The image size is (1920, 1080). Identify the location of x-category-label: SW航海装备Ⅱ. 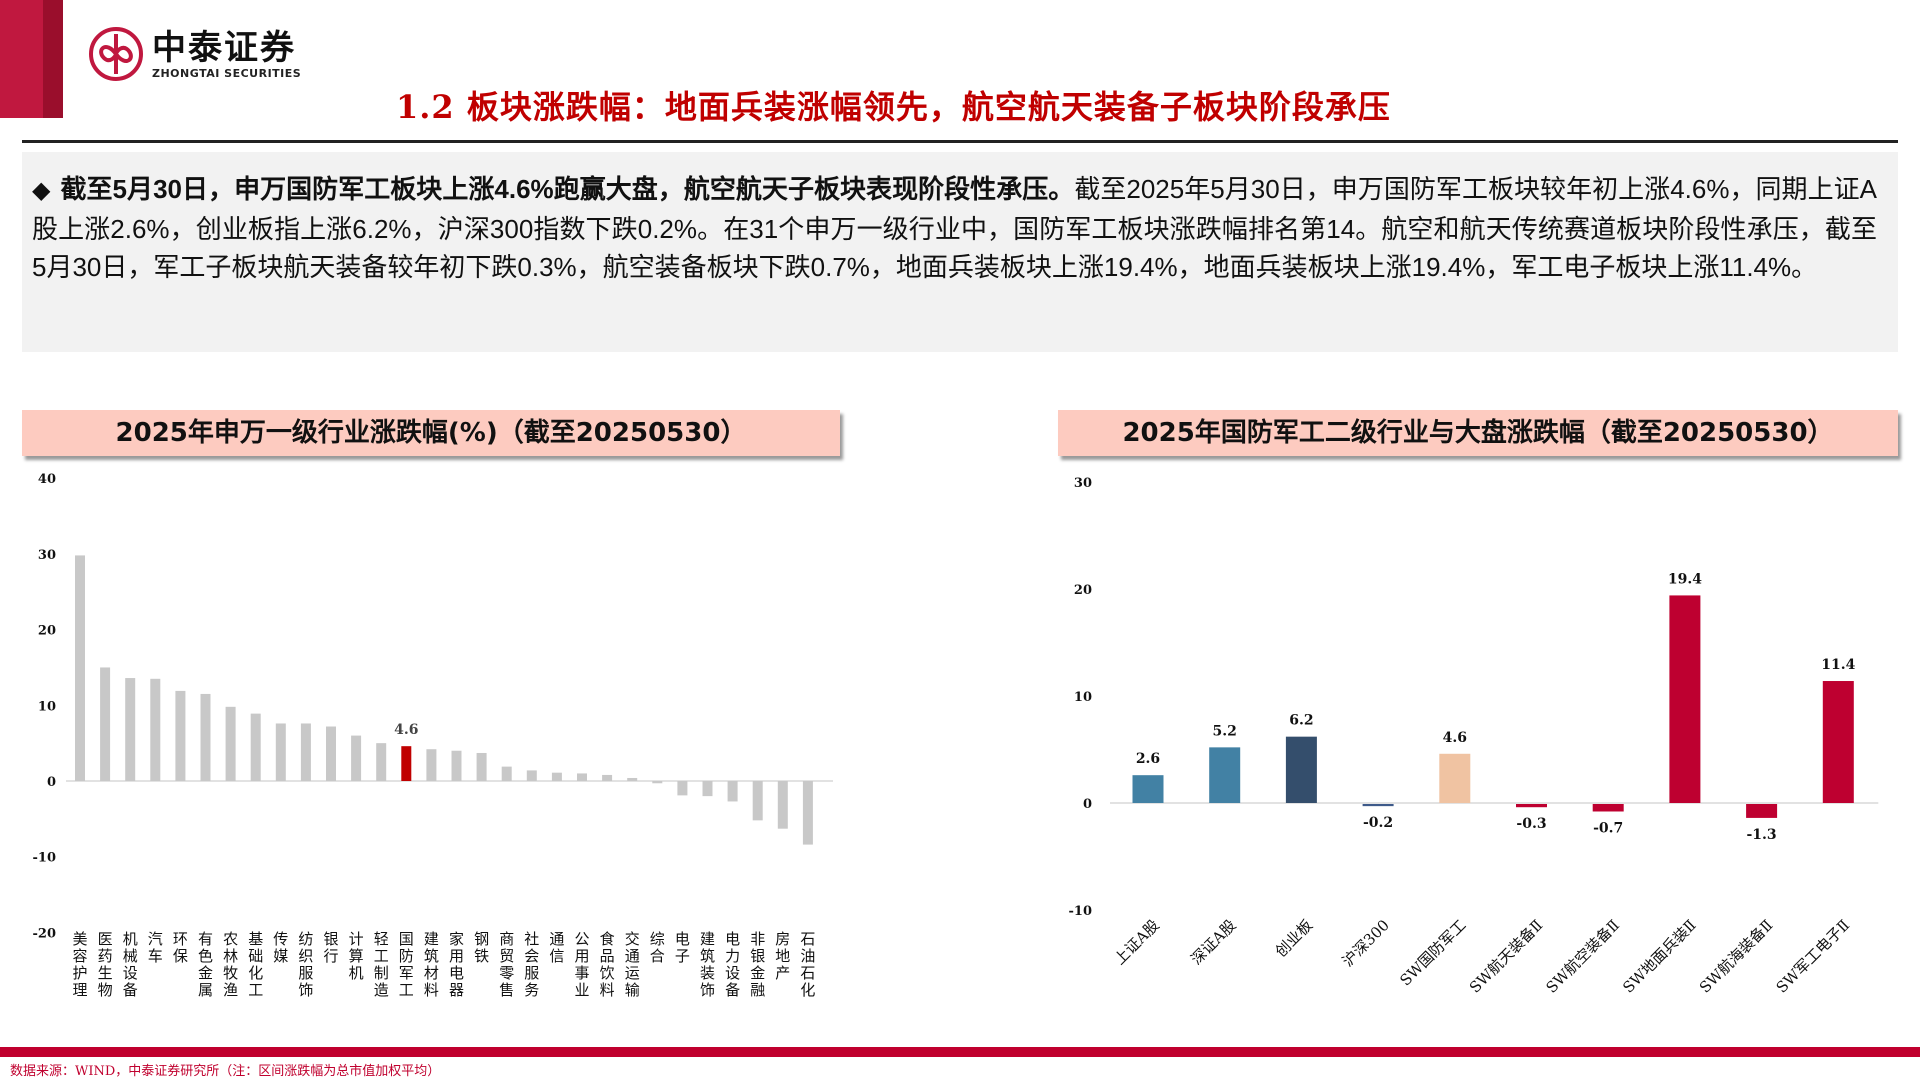
(1736, 956).